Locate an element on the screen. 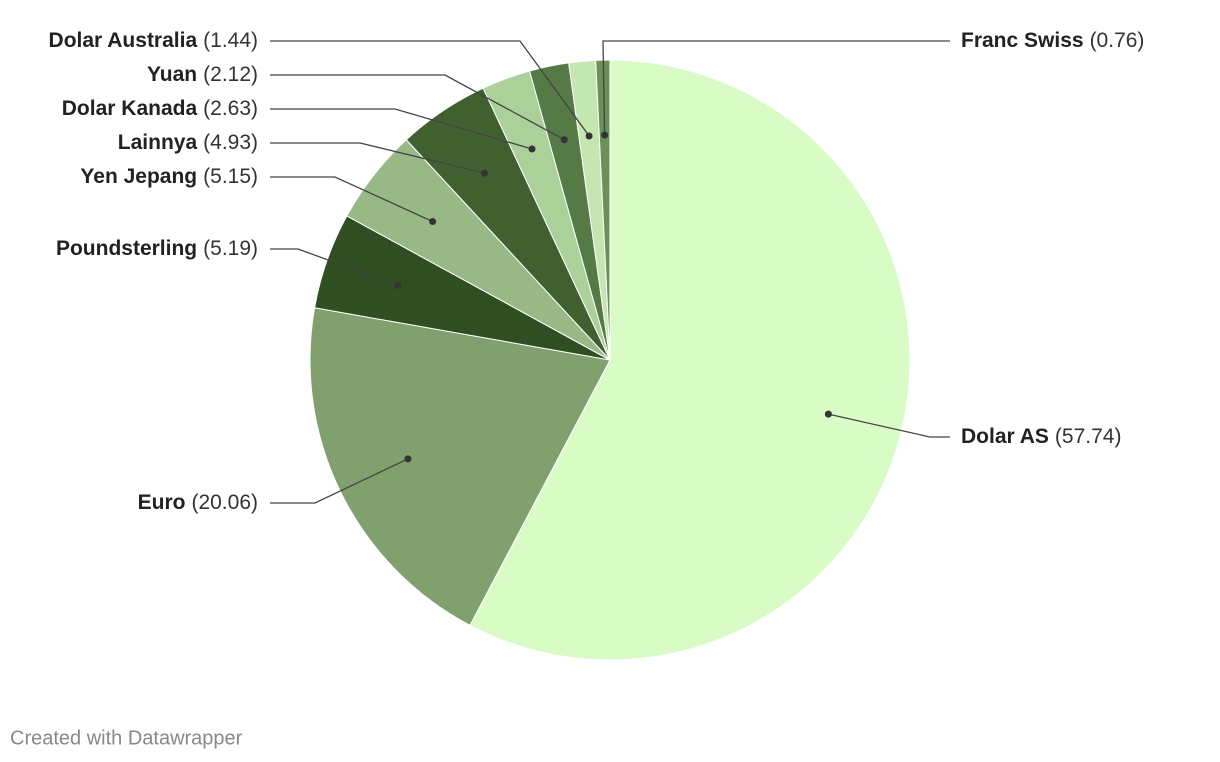 This screenshot has width=1220, height=762. slice-value: (5.15) is located at coordinates (230, 176).